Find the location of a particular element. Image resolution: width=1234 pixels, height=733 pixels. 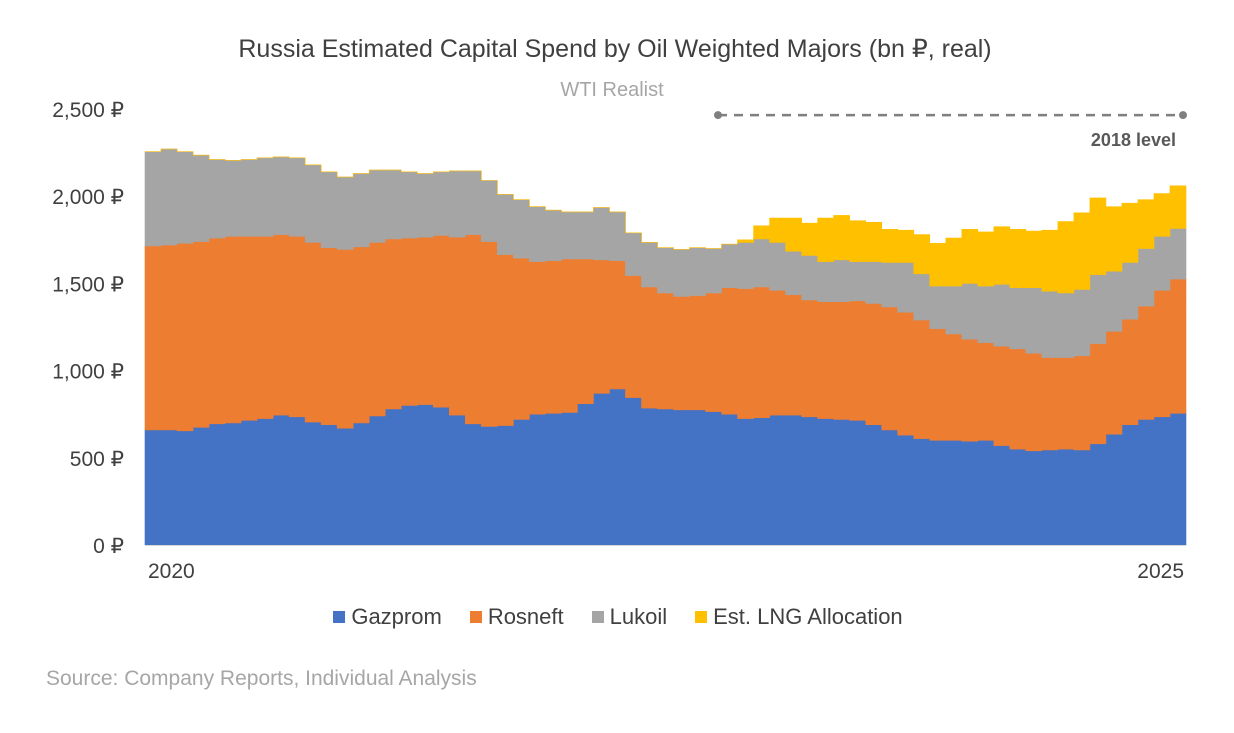

y-tick-label: 500 ₽ is located at coordinates (97, 459).